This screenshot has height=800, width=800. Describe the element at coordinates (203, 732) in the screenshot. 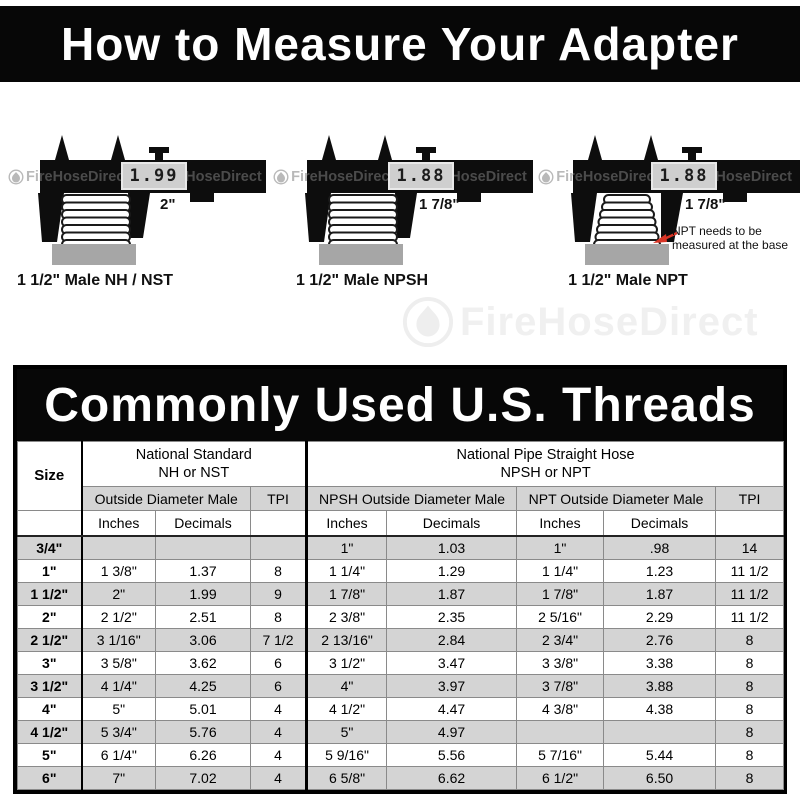

I see `table-cell: 5.76` at that location.